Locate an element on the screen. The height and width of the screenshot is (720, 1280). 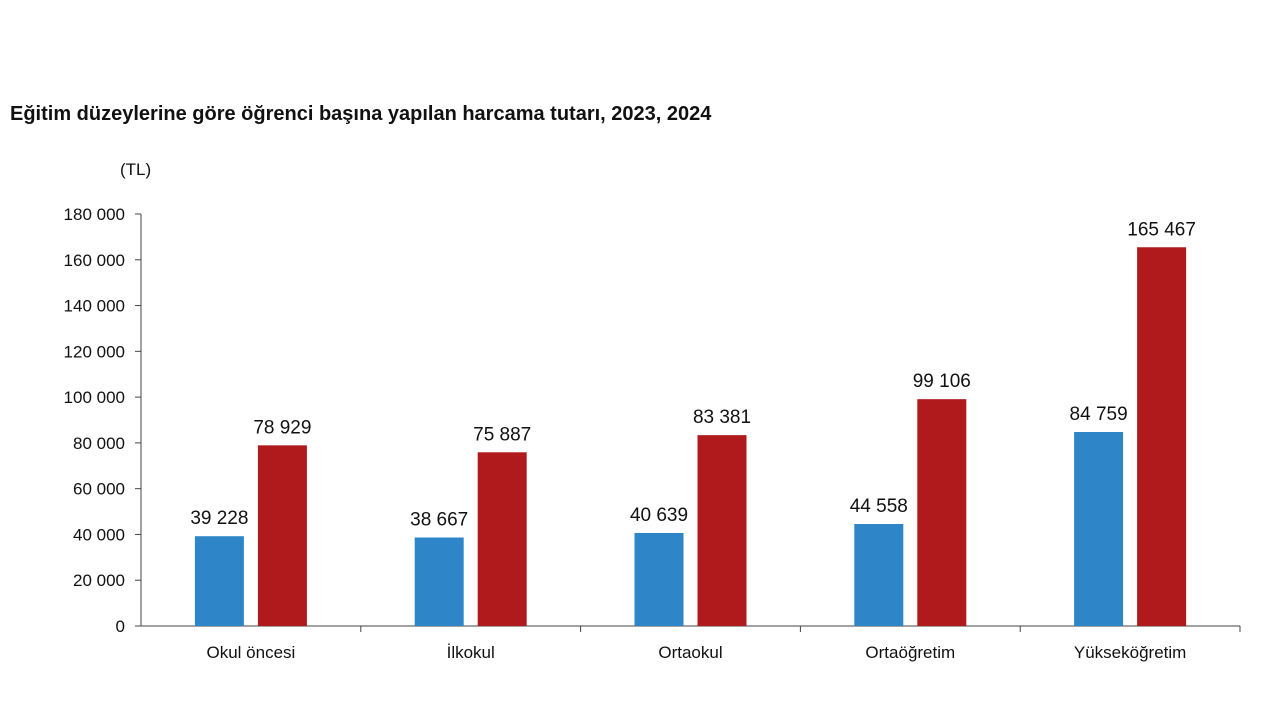
data-label: 99 106 is located at coordinates (942, 381).